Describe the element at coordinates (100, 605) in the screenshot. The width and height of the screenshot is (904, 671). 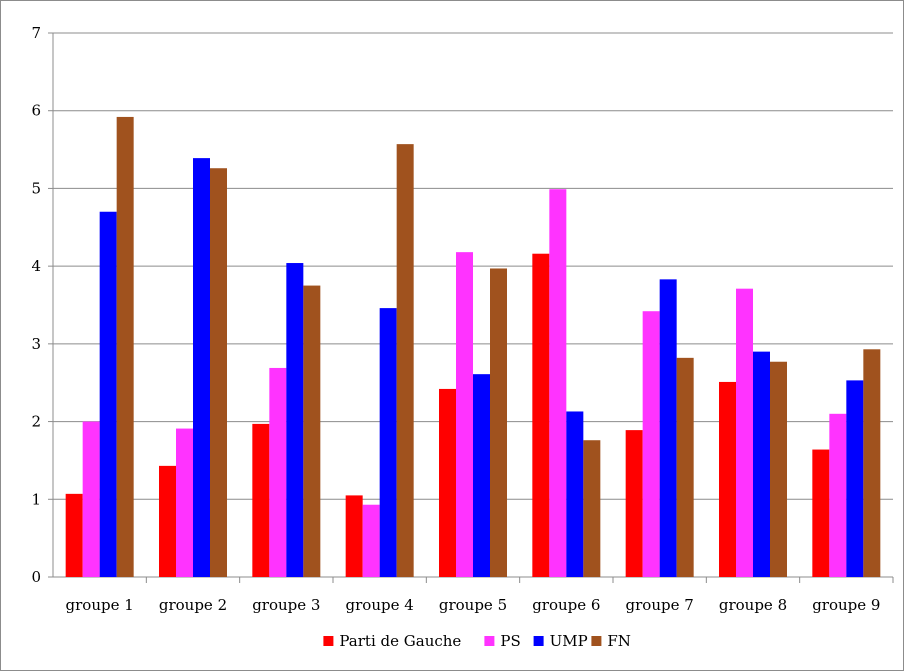
I see `x-tick-label: groupe 1` at that location.